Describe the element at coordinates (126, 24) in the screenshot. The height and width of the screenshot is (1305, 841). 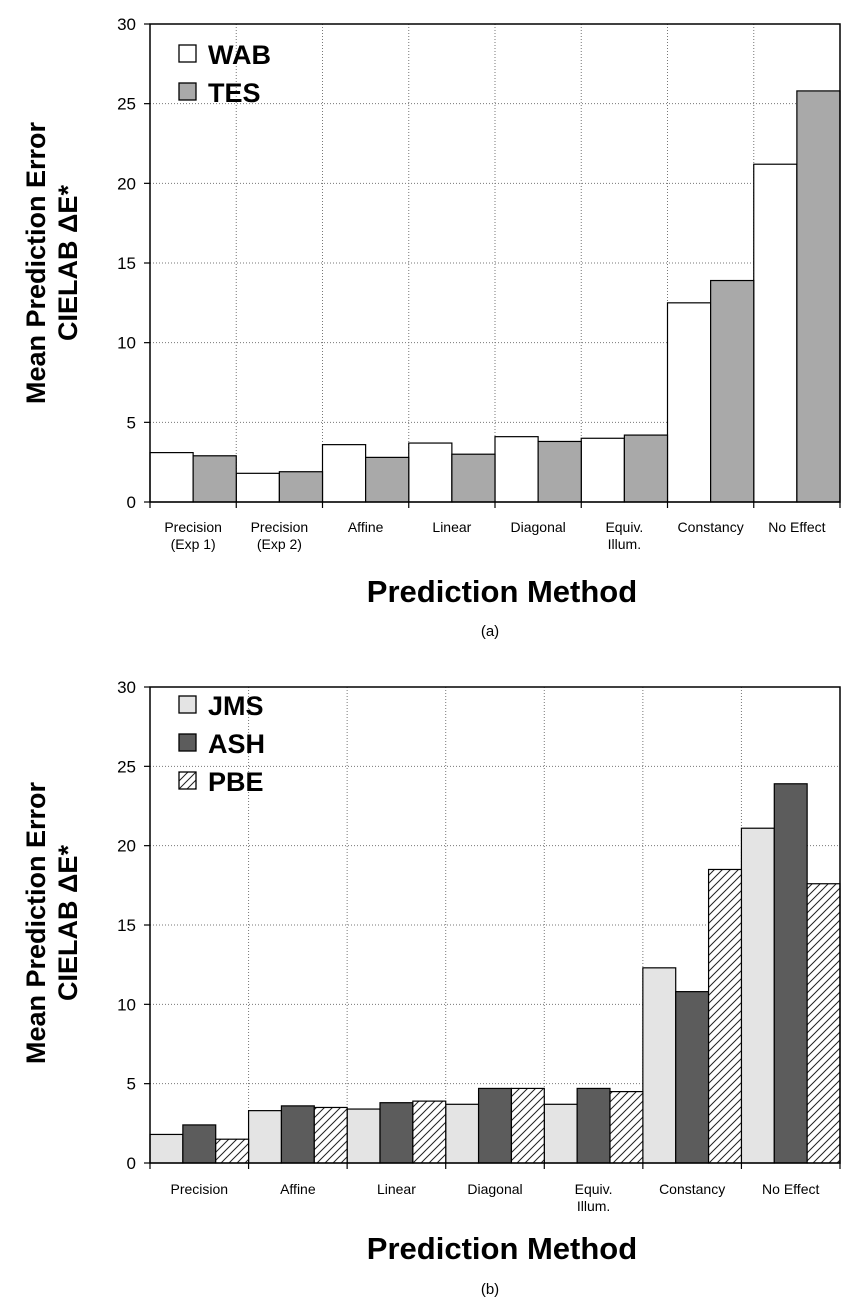
I see `y-tick-label-a-6: 30` at that location.